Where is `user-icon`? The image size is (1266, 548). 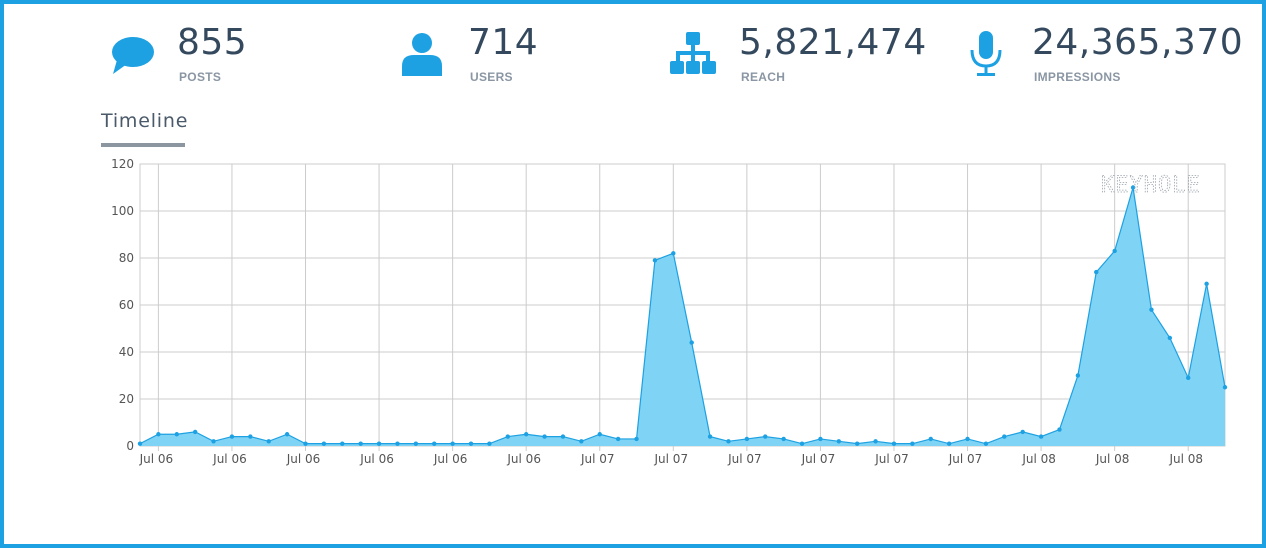 user-icon is located at coordinates (422, 54).